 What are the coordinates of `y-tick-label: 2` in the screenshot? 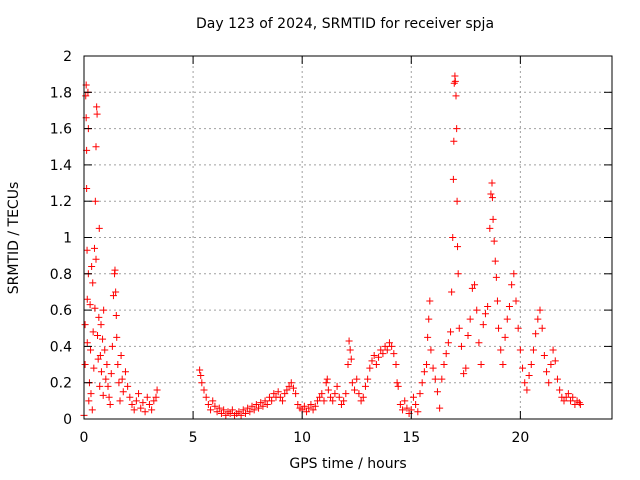 It's located at (67, 57).